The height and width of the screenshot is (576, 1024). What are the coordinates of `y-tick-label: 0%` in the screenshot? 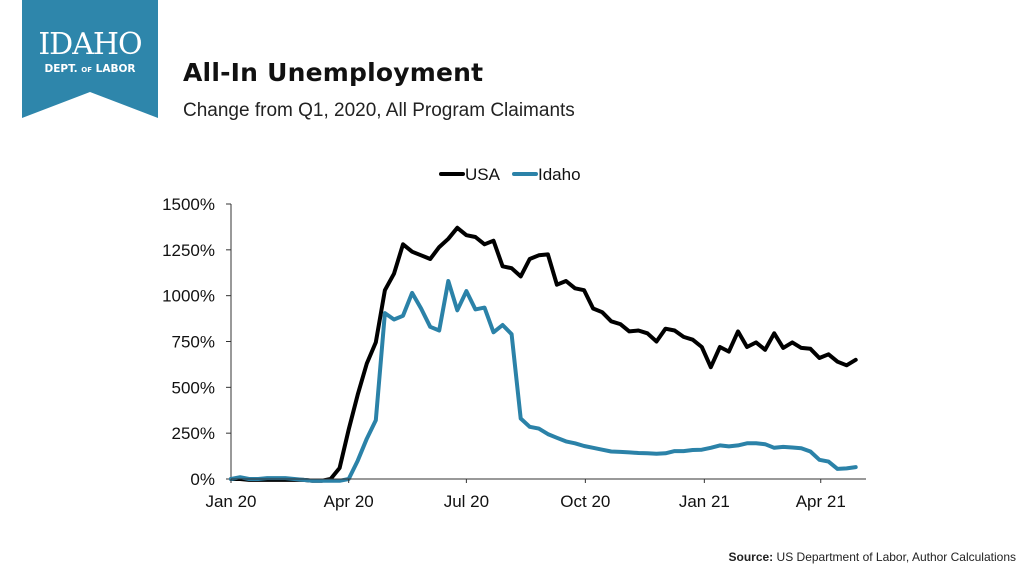 It's located at (202, 479).